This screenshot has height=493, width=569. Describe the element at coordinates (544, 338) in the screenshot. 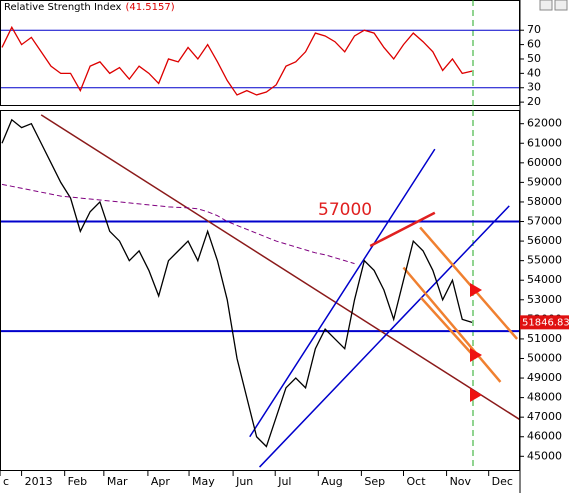

I see `y-tick-label: 51000` at that location.